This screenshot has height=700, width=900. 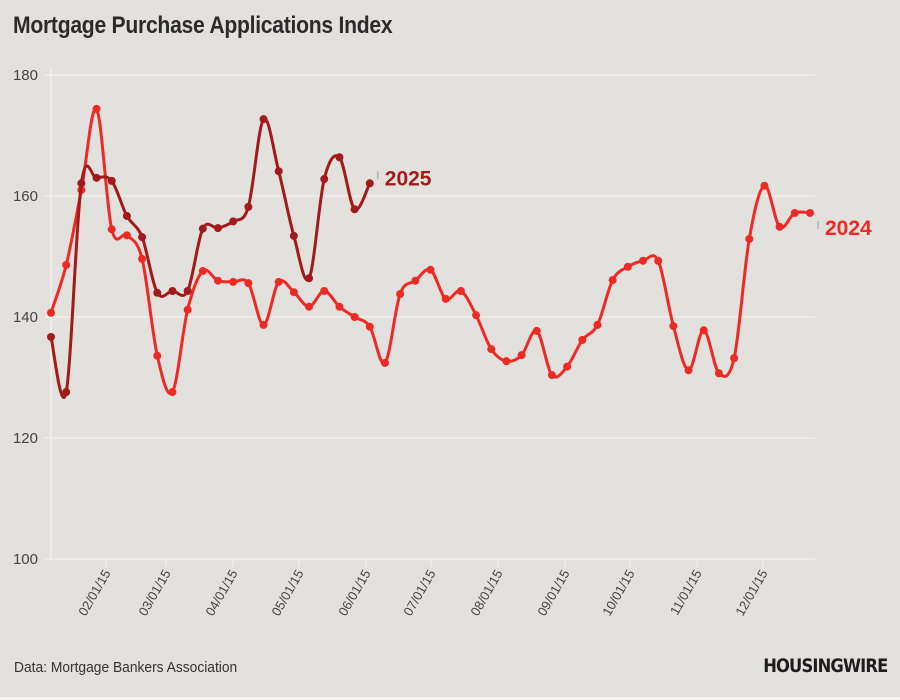 What do you see at coordinates (203, 25) in the screenshot?
I see `chart-title: Mortgage Purchase Applications Index` at bounding box center [203, 25].